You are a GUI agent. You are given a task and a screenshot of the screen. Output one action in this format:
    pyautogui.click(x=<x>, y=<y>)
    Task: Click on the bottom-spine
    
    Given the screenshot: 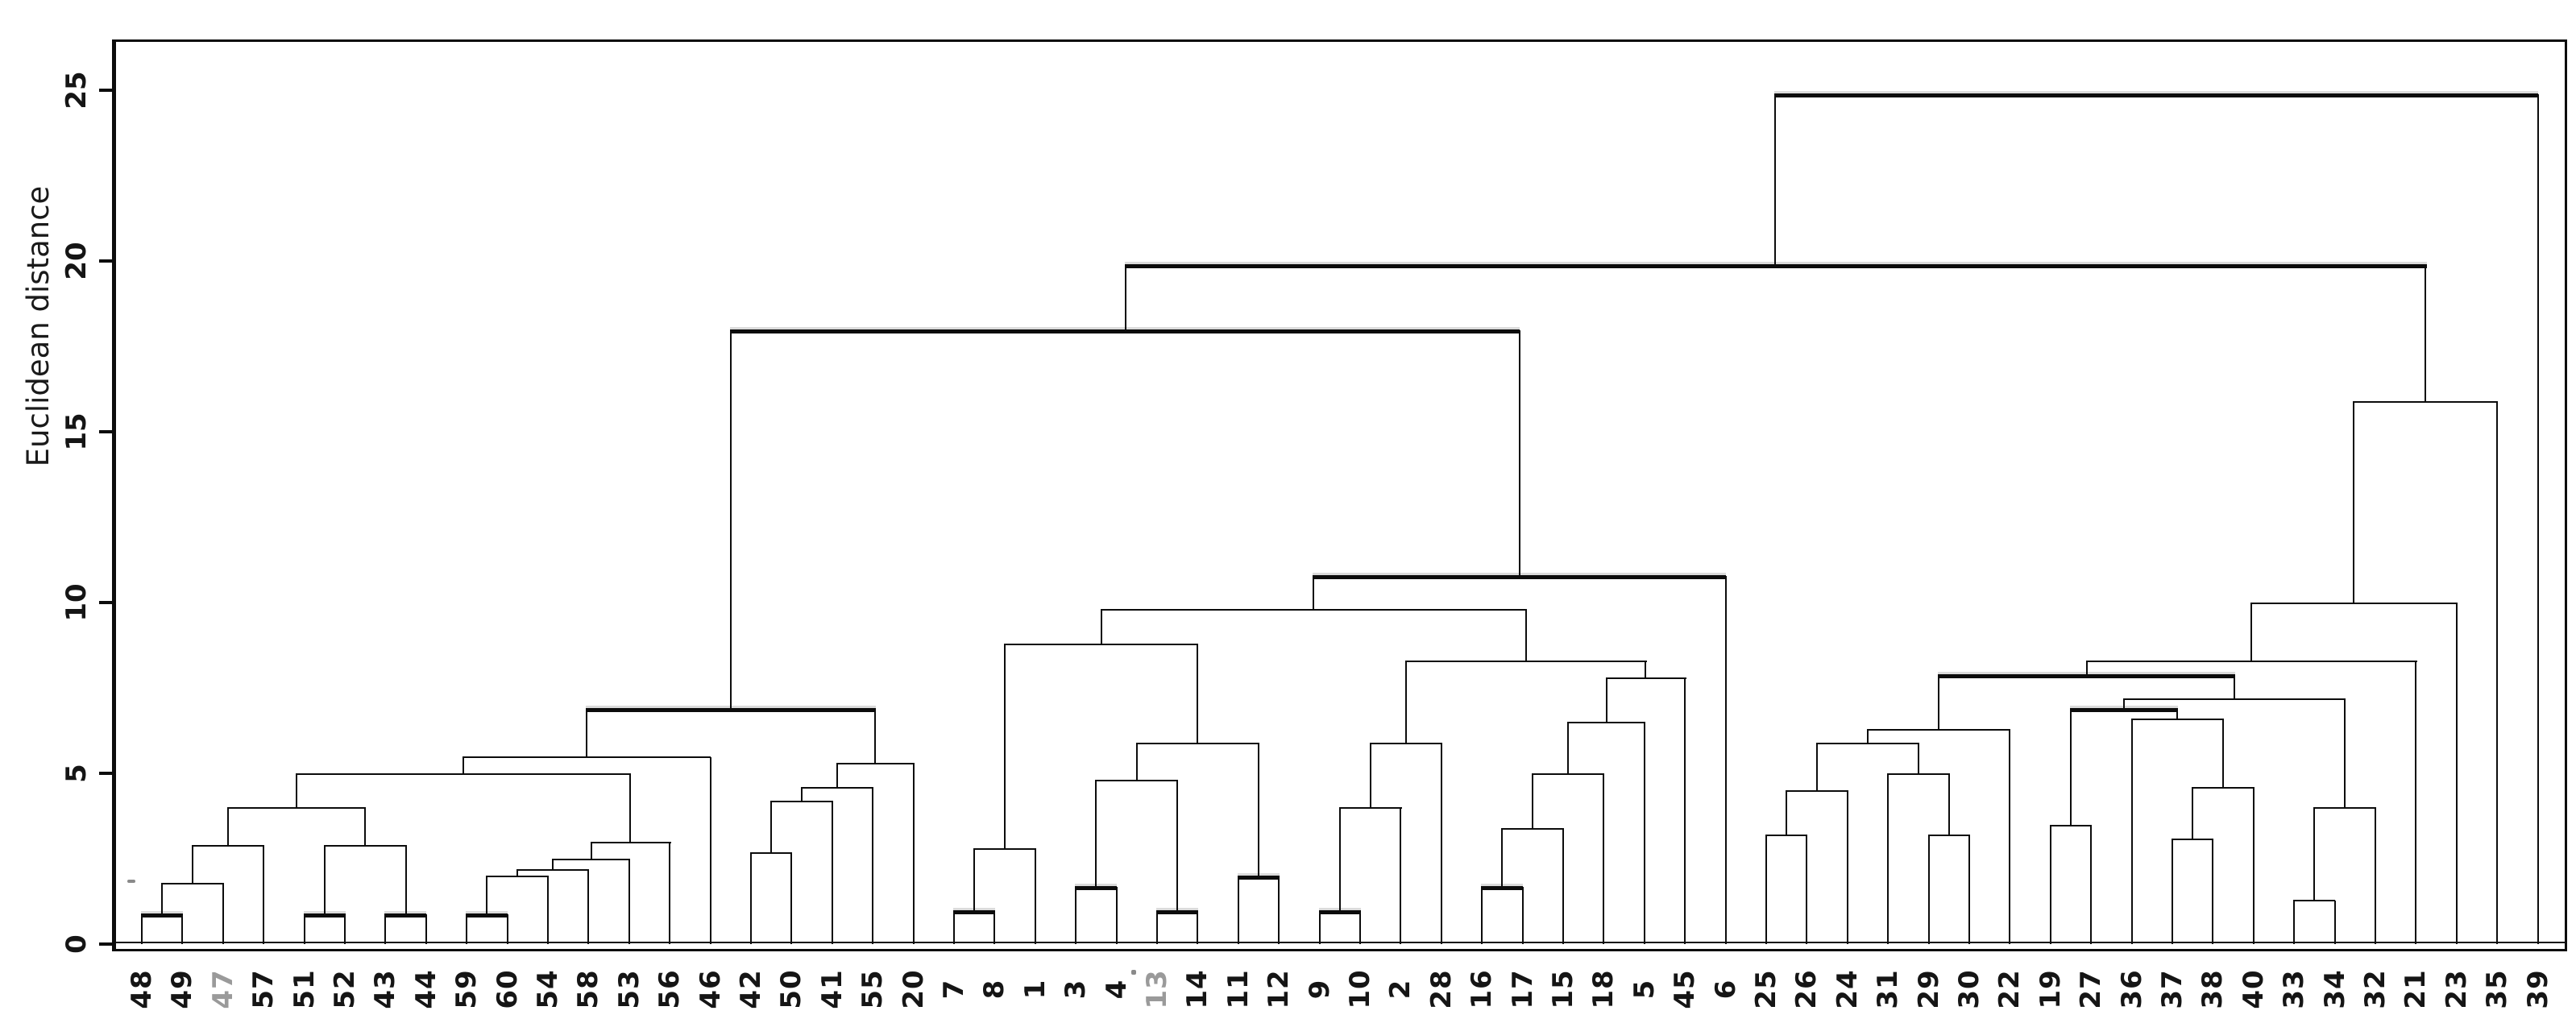 What is the action you would take?
    pyautogui.click(x=1339, y=950)
    